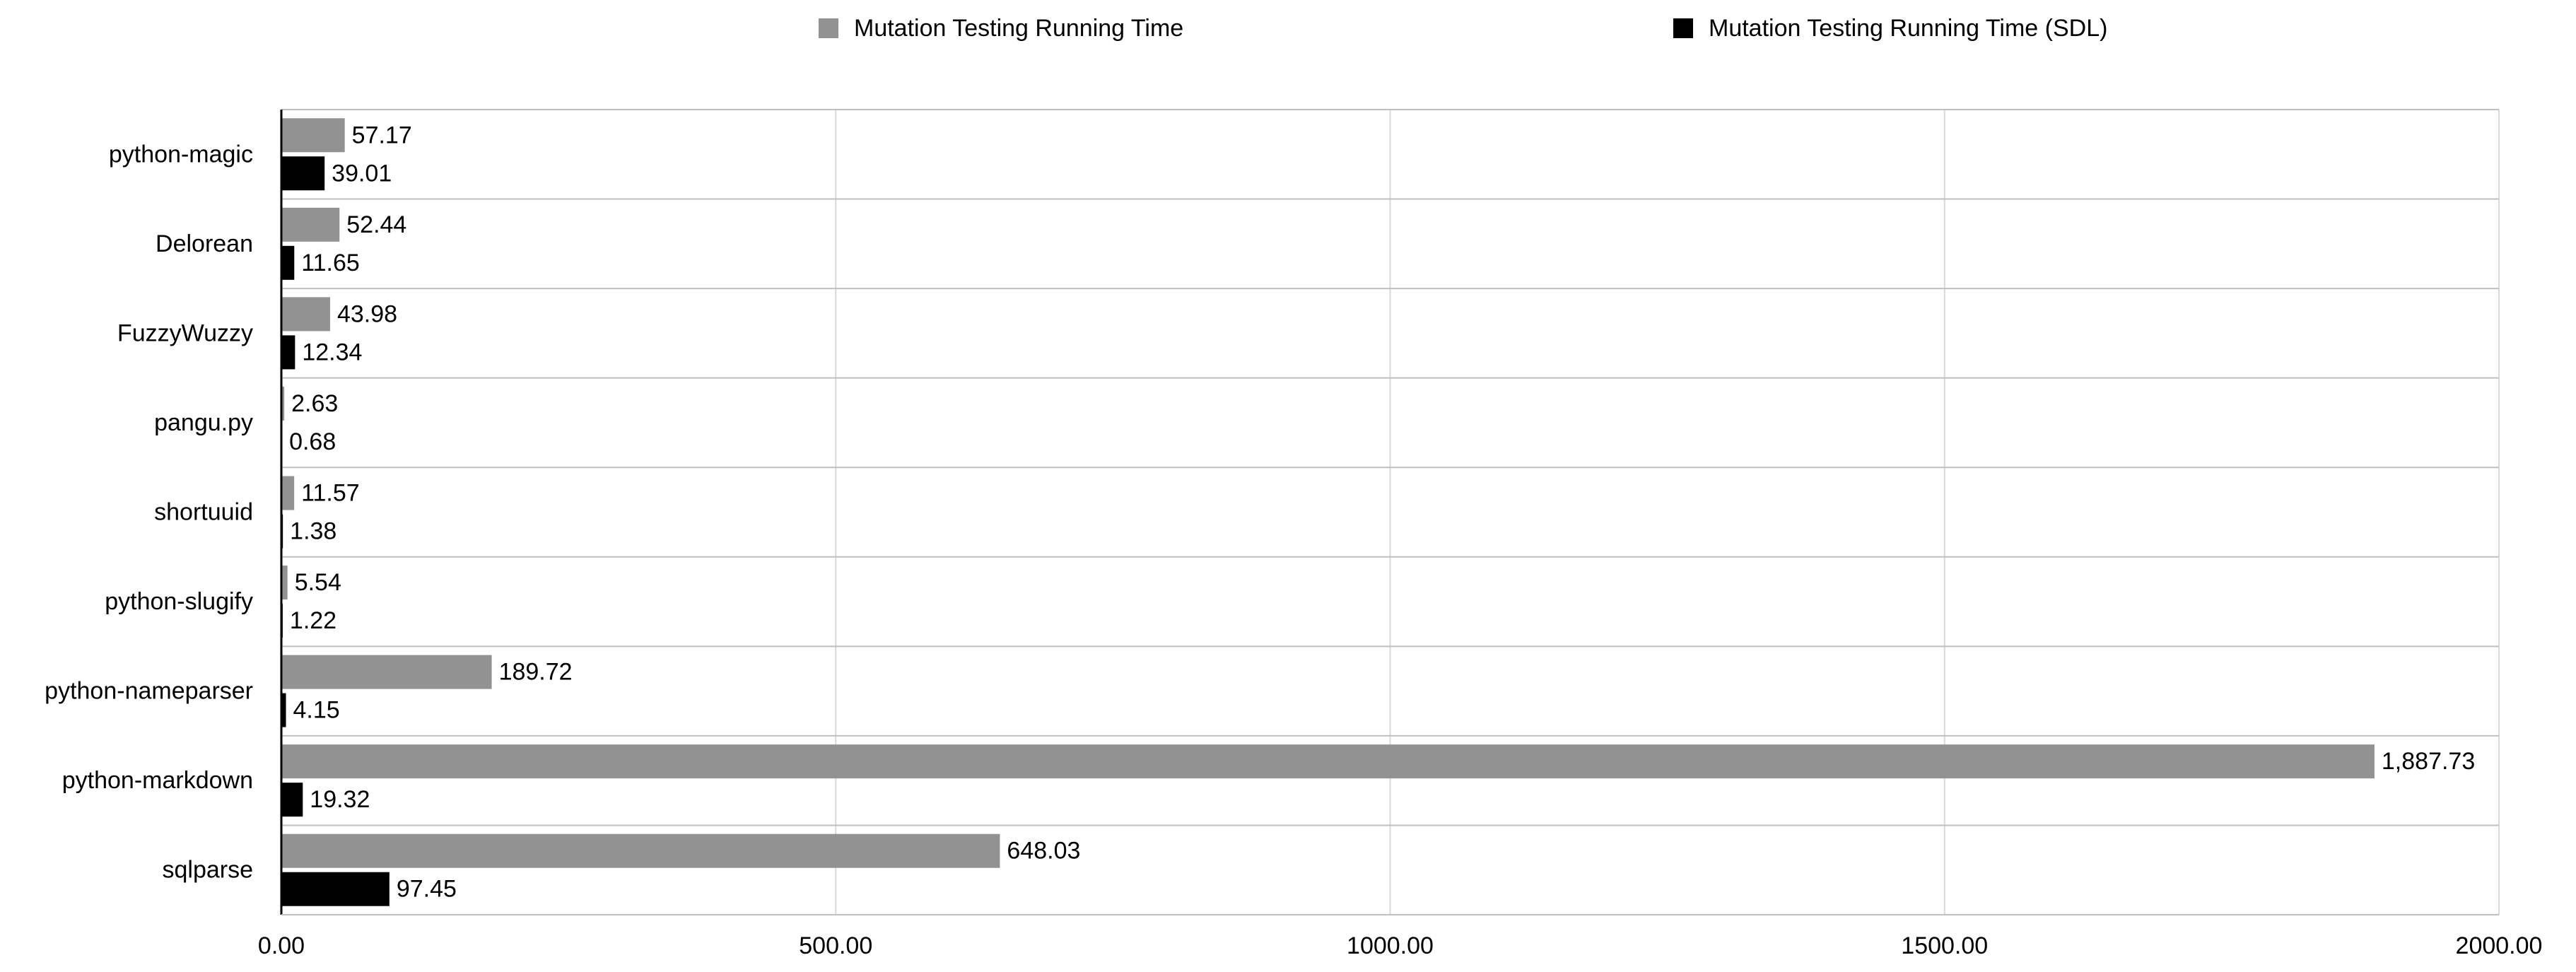 The height and width of the screenshot is (972, 2576). What do you see at coordinates (330, 493) in the screenshot?
I see `data-label-mutation-time: 11.57` at bounding box center [330, 493].